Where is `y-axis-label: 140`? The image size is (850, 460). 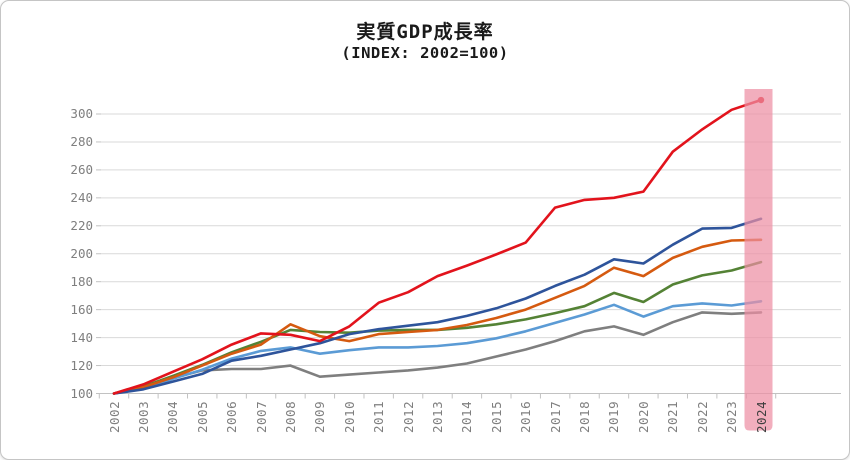
y-axis-label: 140 is located at coordinates (81, 337).